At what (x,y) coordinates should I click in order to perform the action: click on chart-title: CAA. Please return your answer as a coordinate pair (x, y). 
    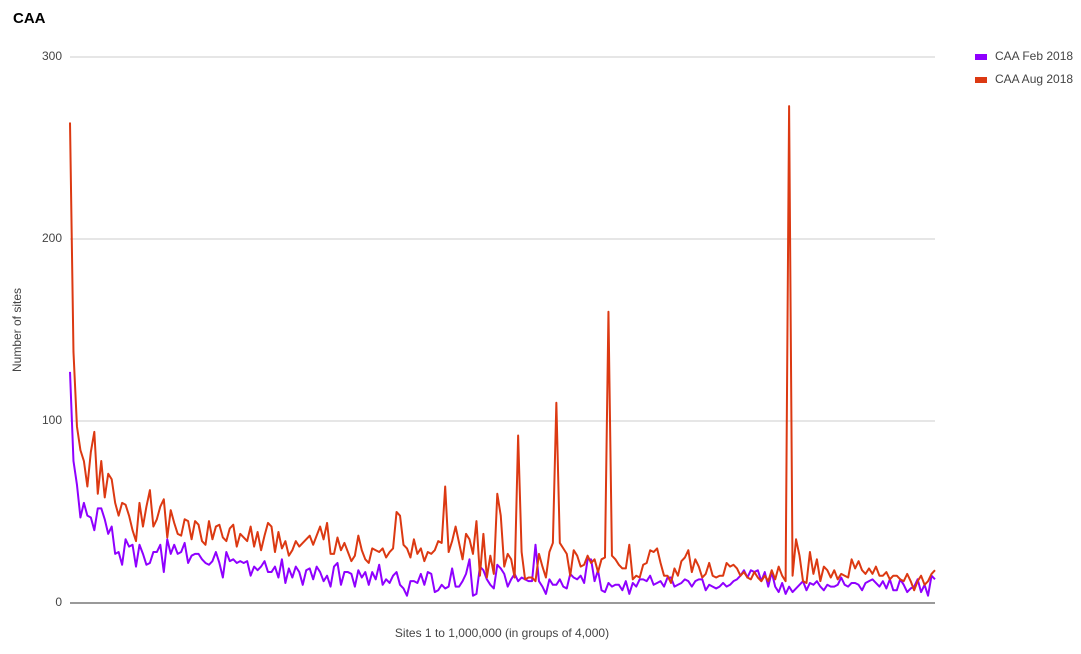
    Looking at the image, I should click on (29, 18).